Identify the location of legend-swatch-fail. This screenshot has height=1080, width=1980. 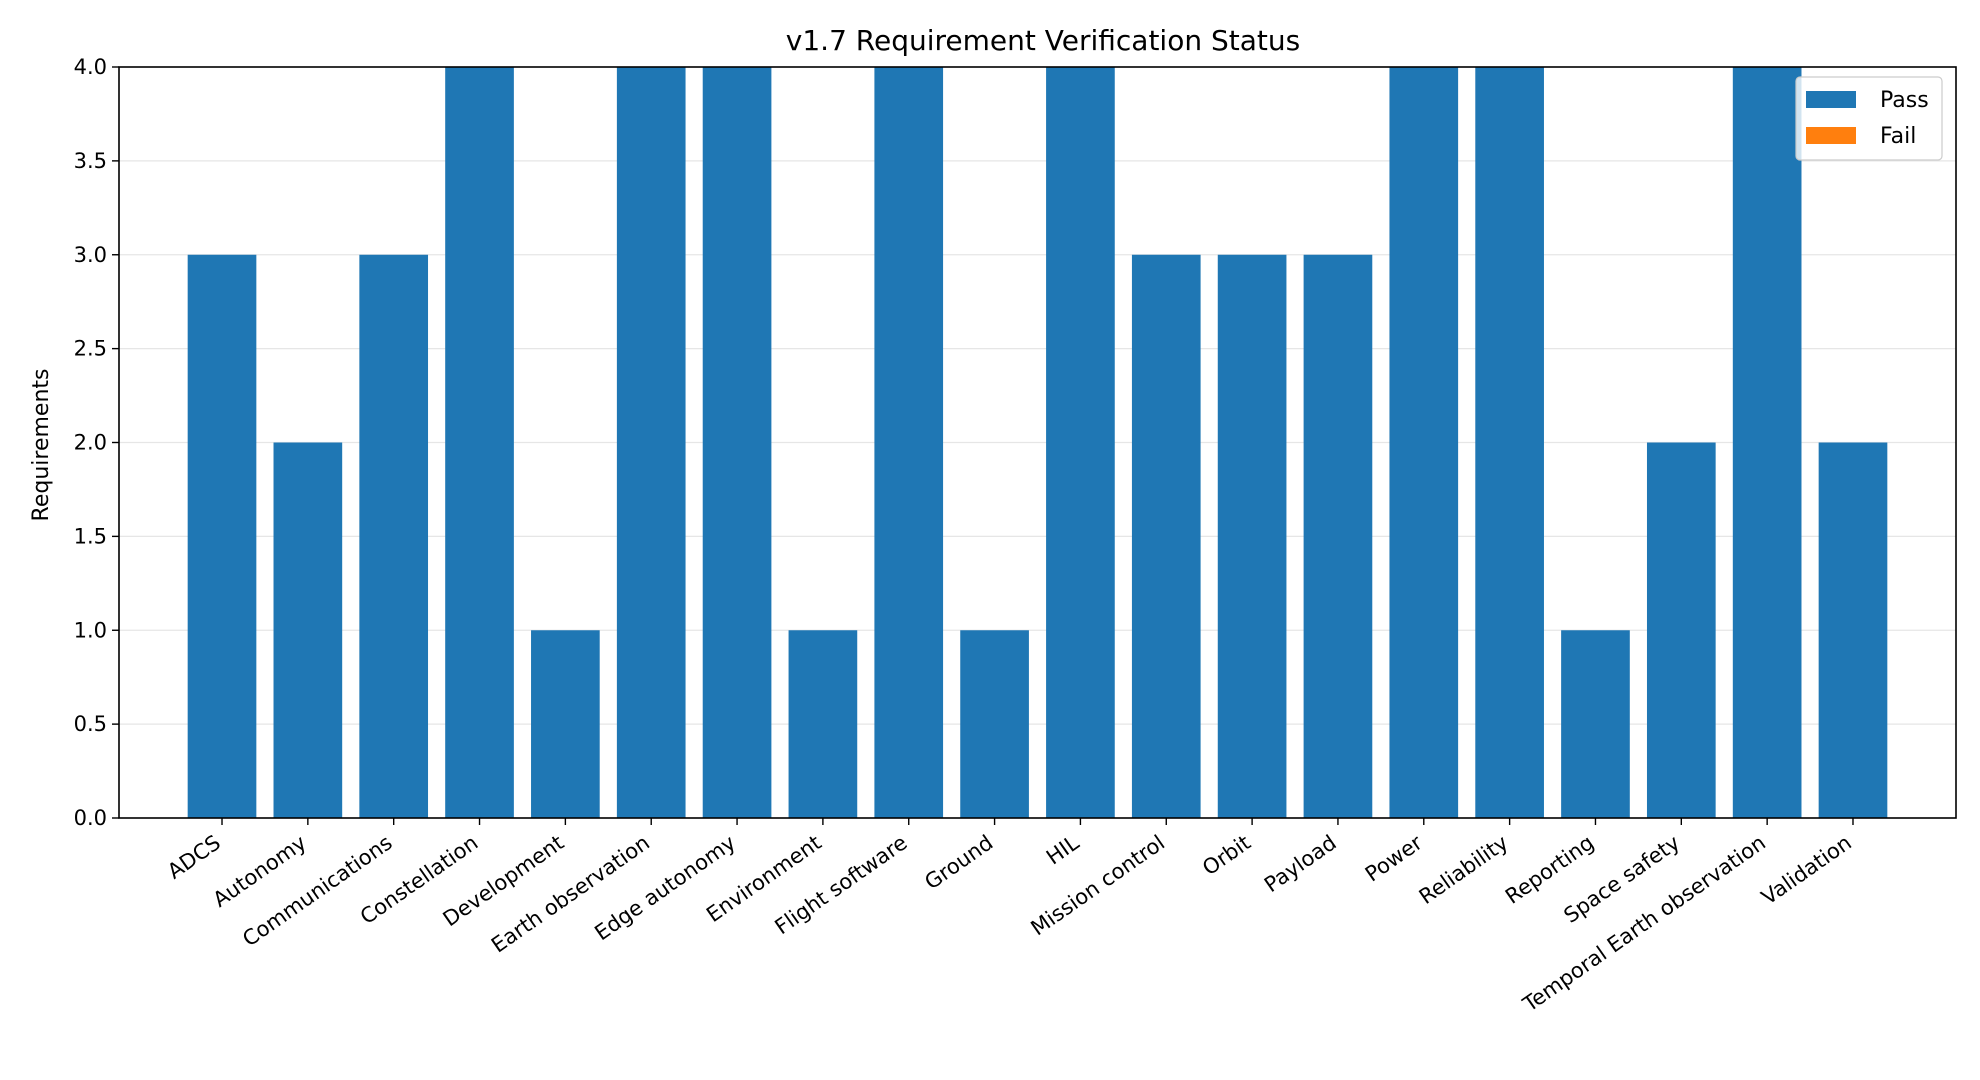
(1831, 135).